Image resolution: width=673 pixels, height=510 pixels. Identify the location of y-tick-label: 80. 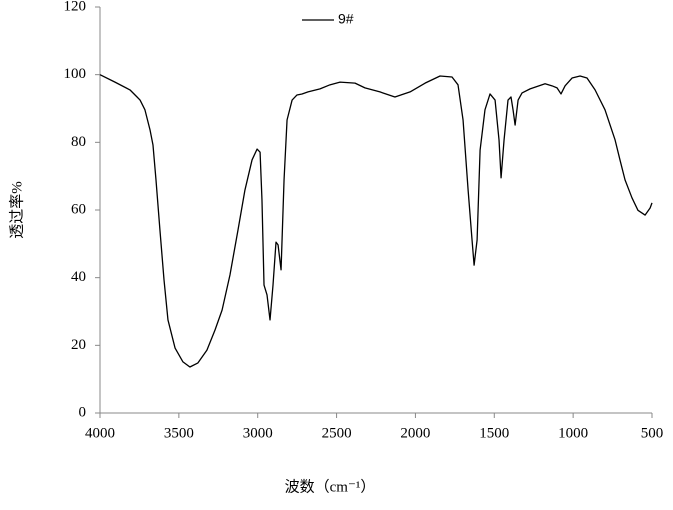
(78, 142).